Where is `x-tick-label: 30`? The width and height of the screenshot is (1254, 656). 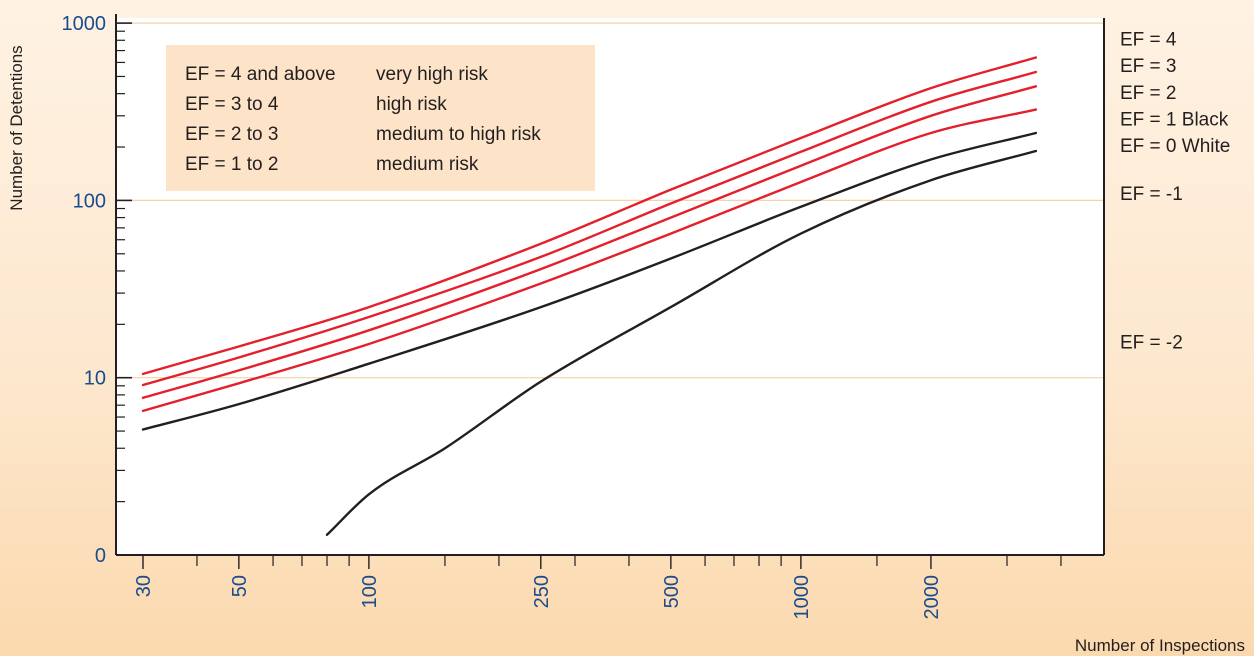 x-tick-label: 30 is located at coordinates (144, 586).